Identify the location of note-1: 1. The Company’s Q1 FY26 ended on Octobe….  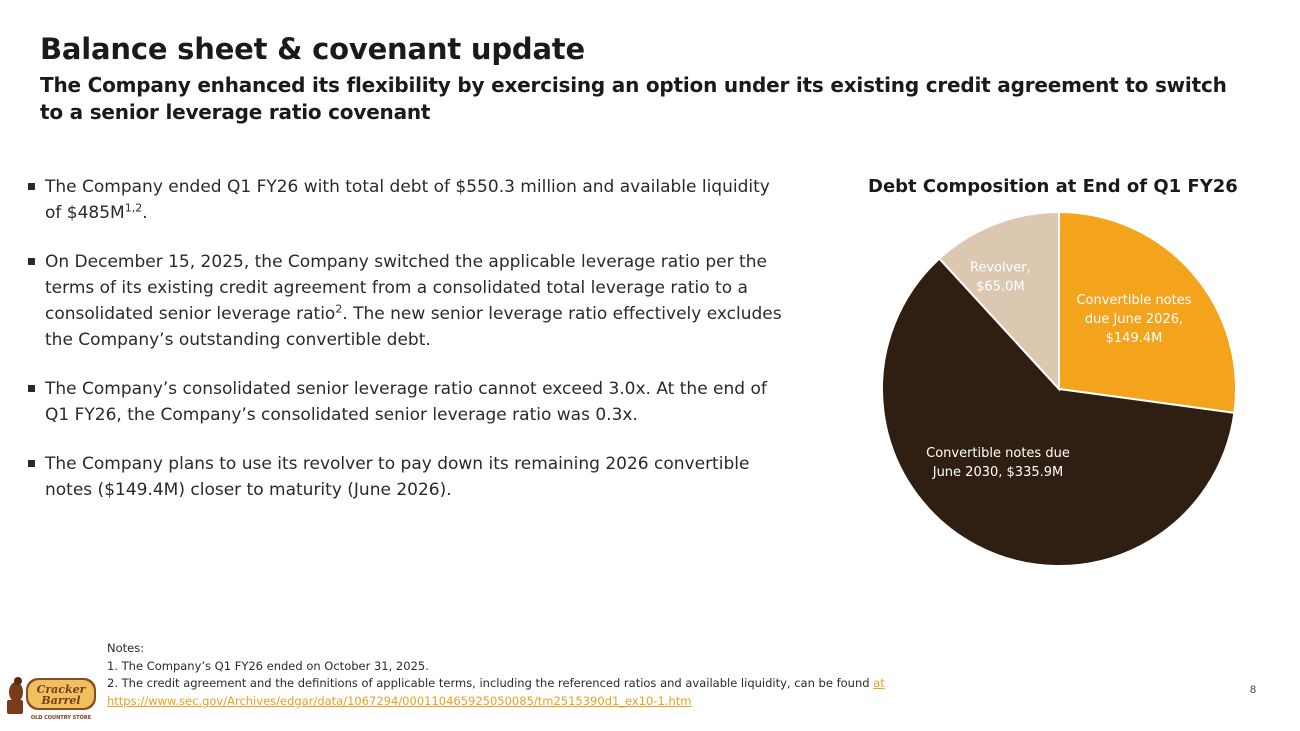
(268, 665).